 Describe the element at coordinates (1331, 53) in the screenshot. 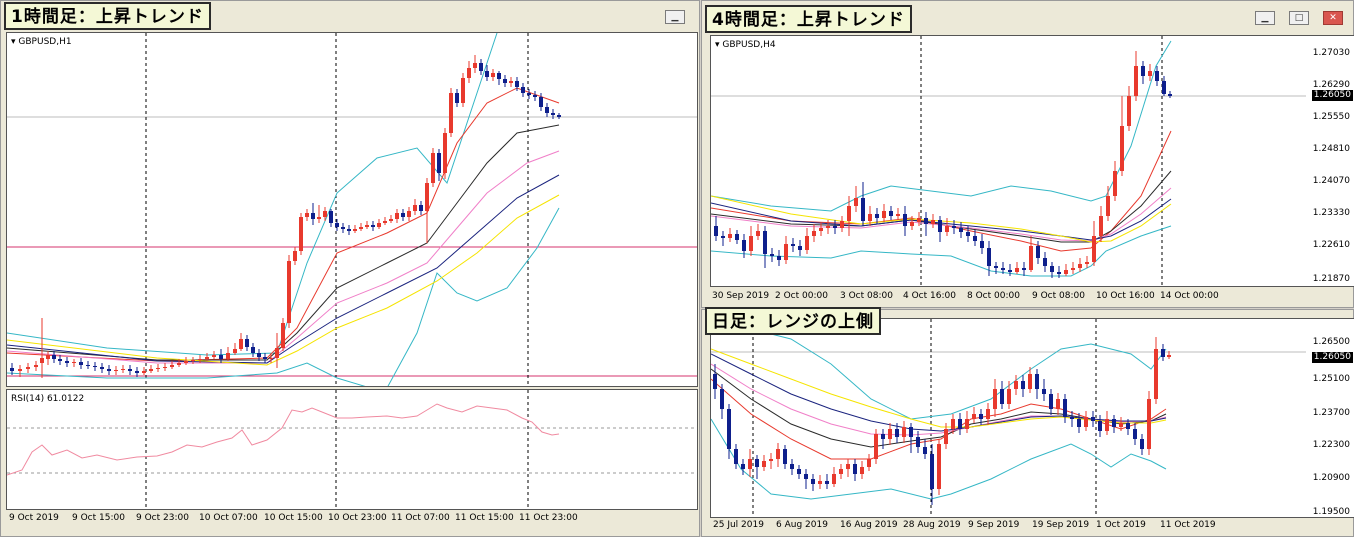

I see `h4-y-label: 1.27030` at that location.